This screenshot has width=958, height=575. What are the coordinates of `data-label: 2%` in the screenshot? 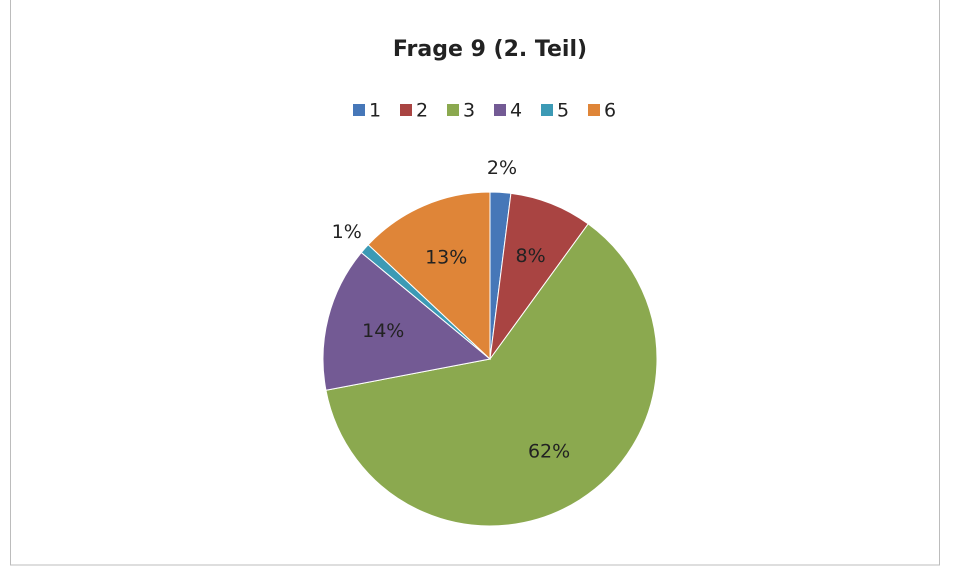 It's located at (502, 168).